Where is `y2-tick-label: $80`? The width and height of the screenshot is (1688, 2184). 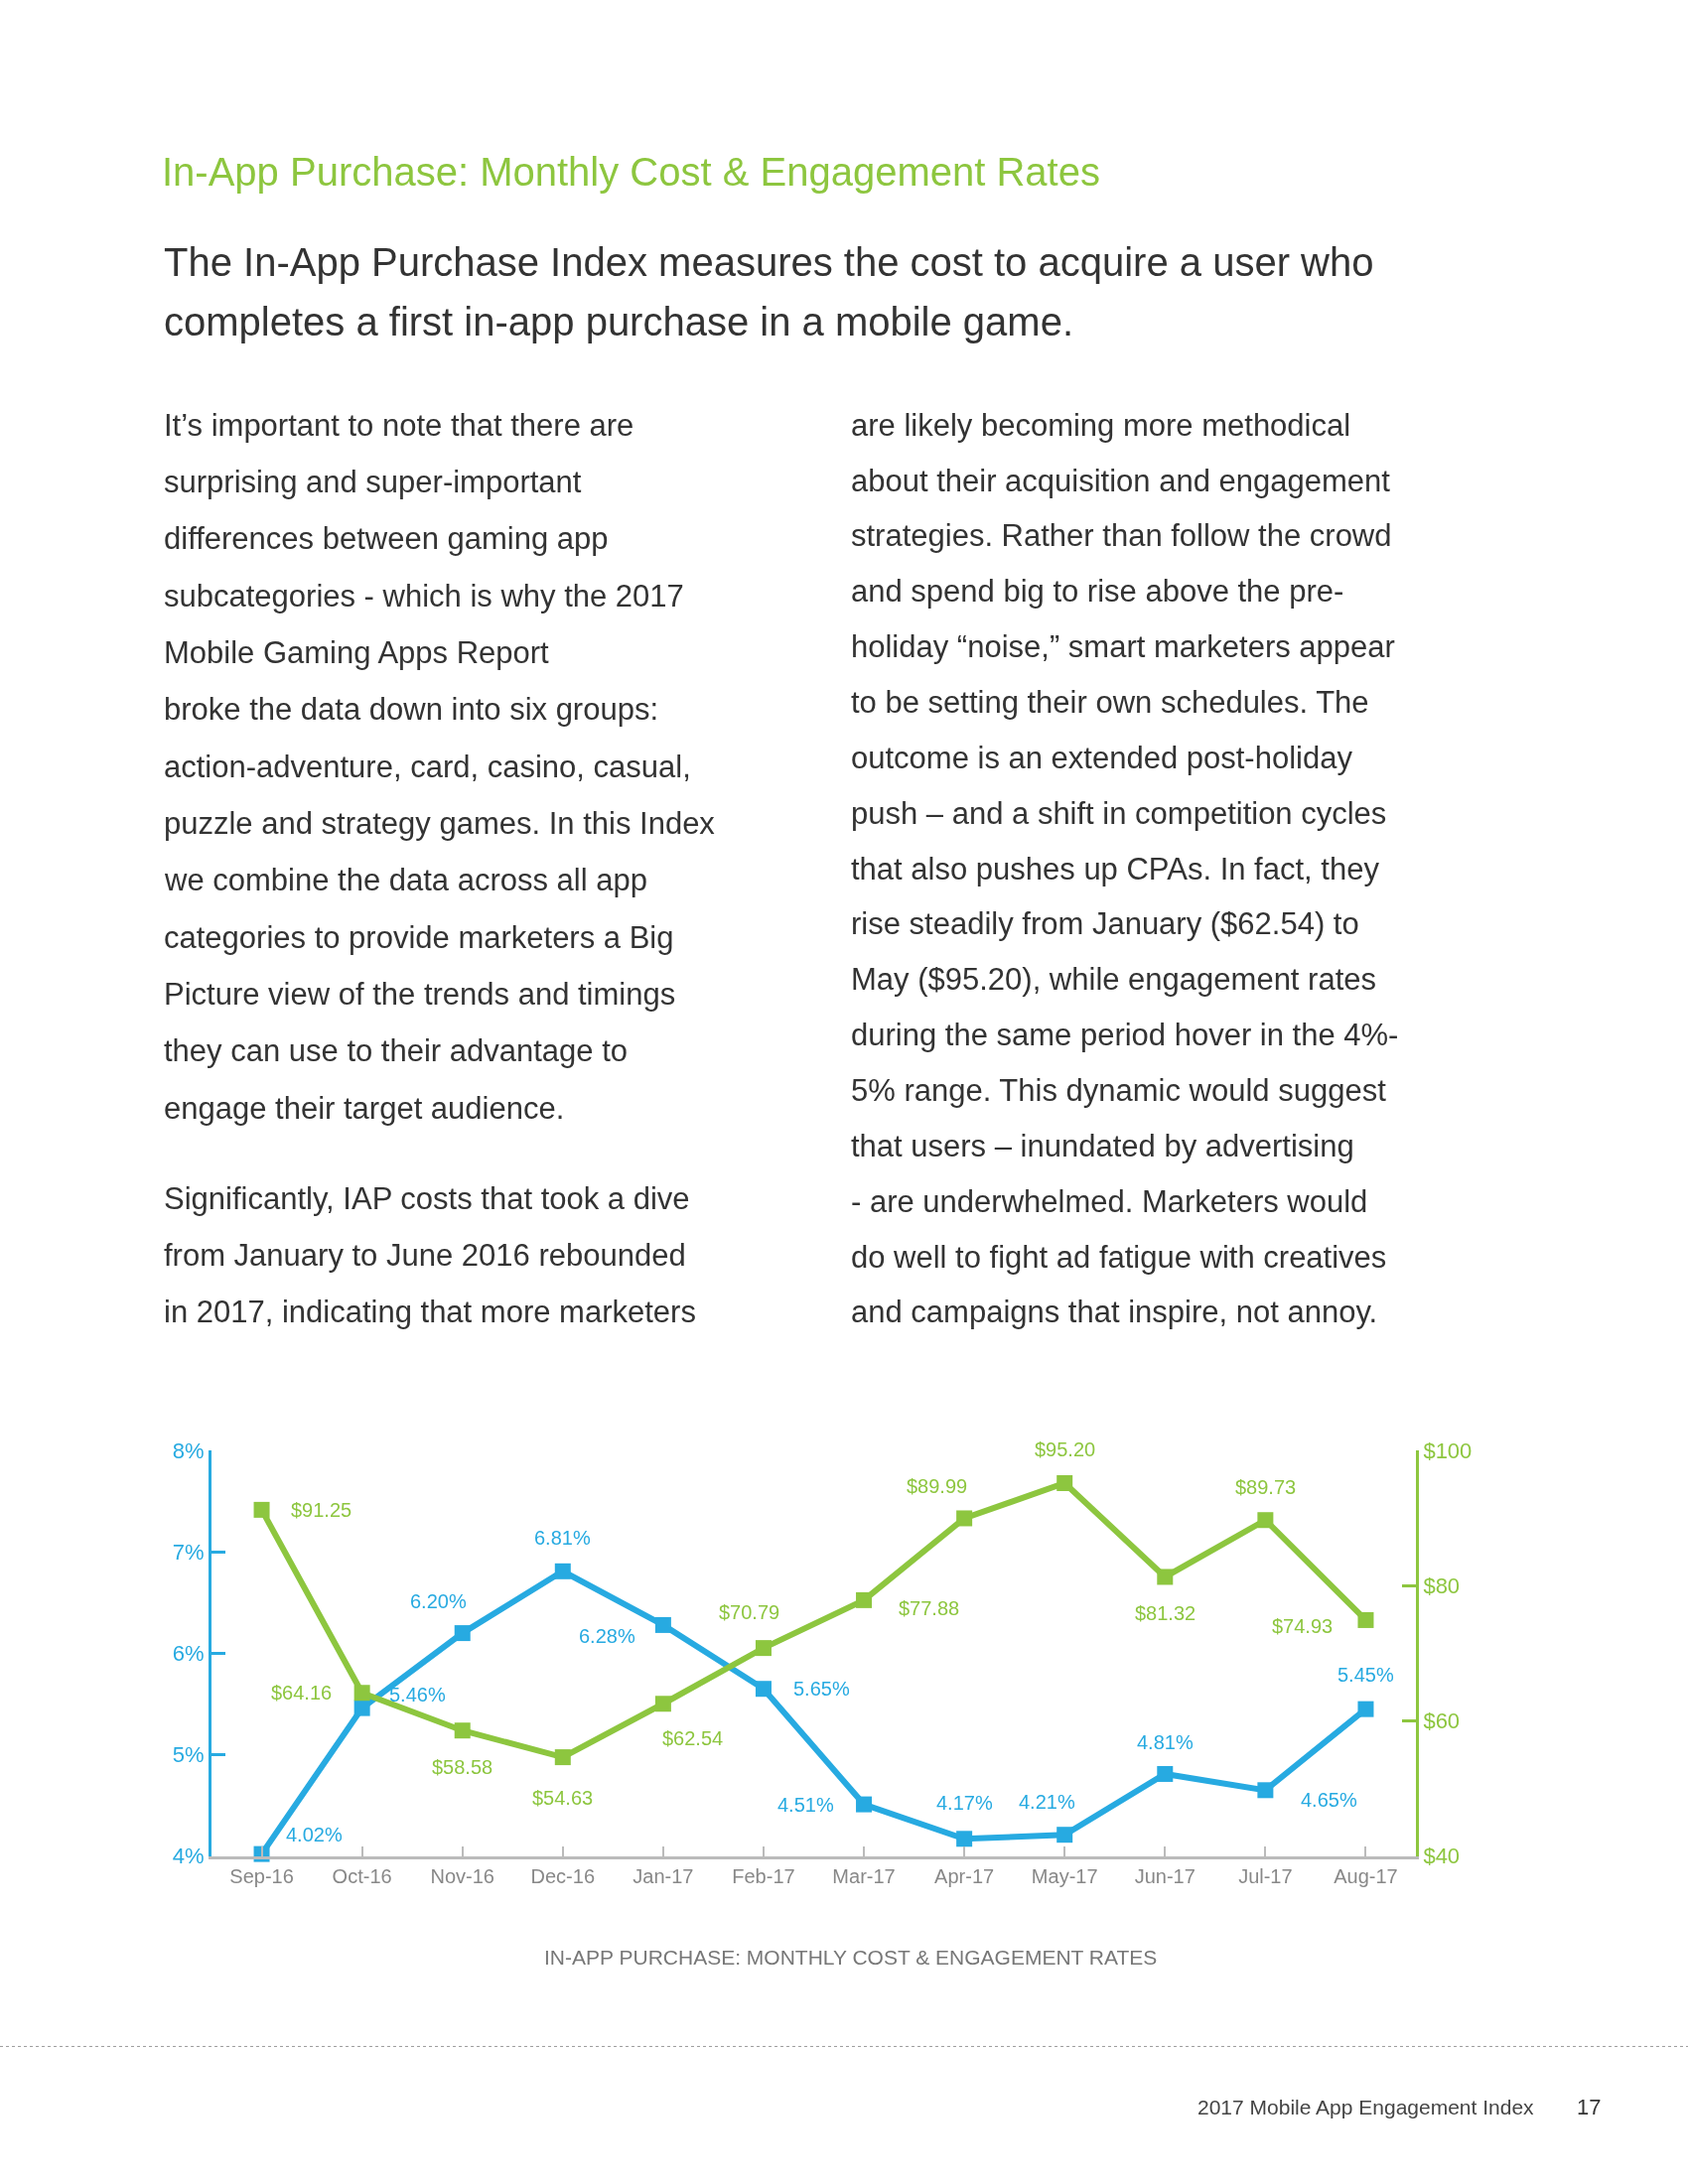
y2-tick-label: $80 is located at coordinates (1442, 1586).